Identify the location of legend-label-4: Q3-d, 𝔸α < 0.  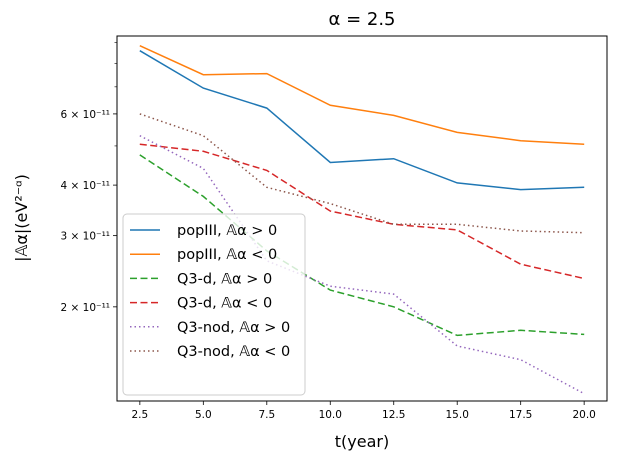
(224, 304).